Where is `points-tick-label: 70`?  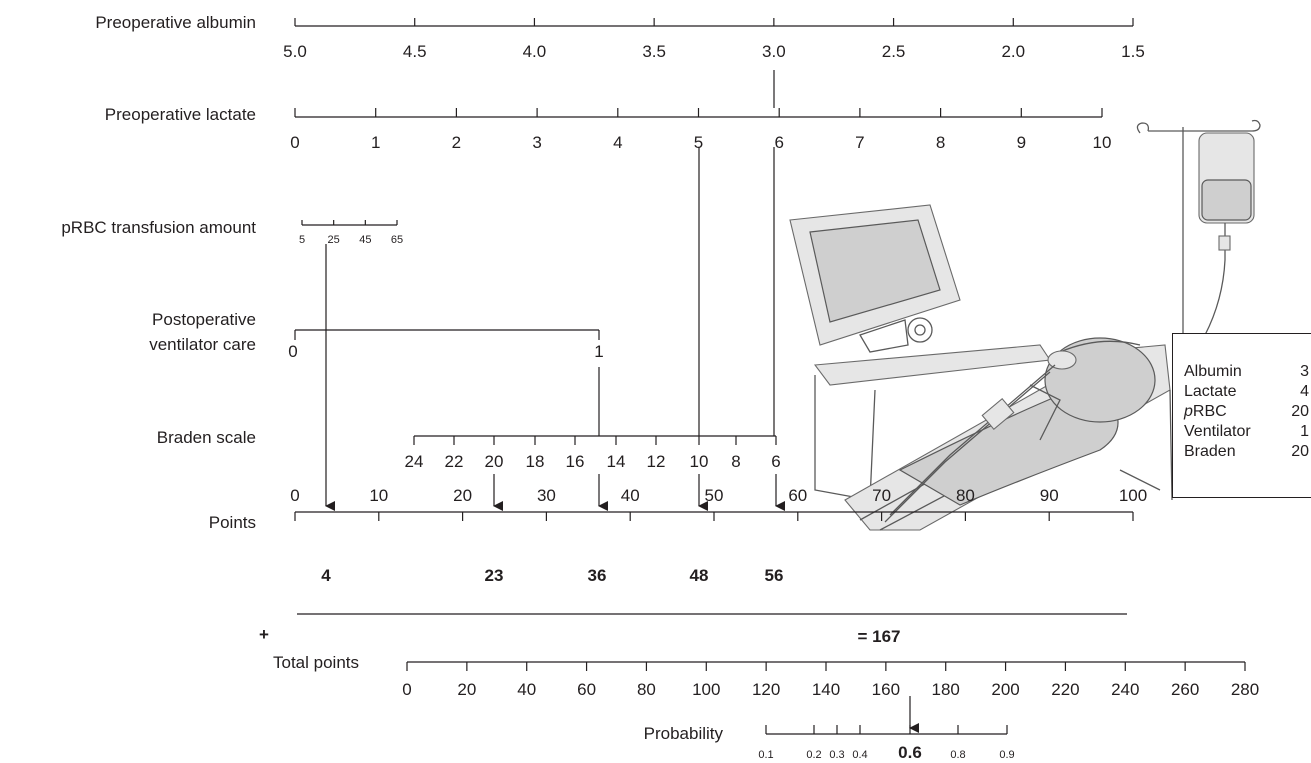
points-tick-label: 70 is located at coordinates (881, 495).